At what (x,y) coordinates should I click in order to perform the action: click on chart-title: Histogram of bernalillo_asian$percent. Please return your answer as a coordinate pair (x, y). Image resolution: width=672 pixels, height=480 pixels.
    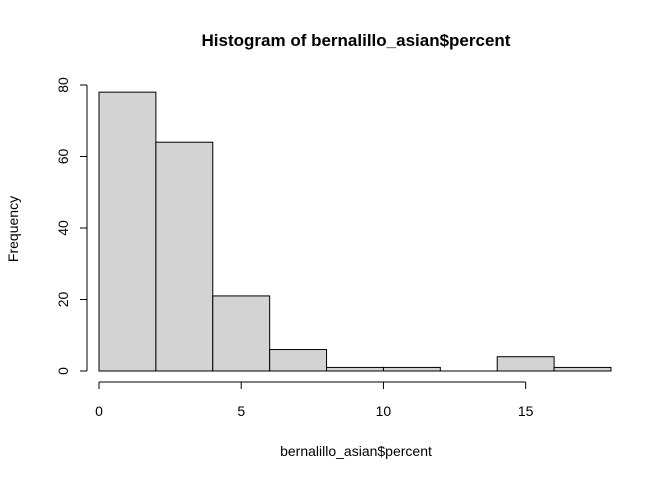
    Looking at the image, I should click on (356, 40).